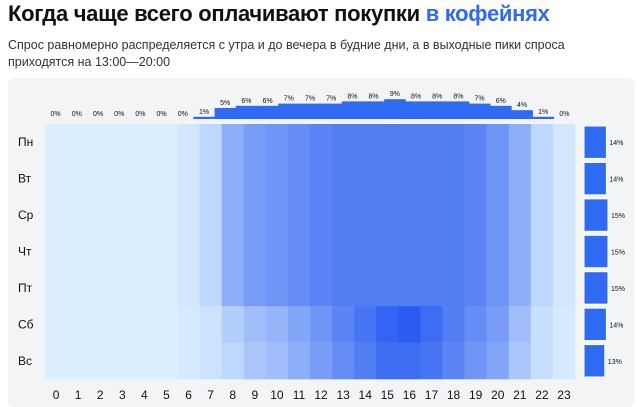 The width and height of the screenshot is (637, 407). I want to click on hour-label: 14, so click(366, 395).